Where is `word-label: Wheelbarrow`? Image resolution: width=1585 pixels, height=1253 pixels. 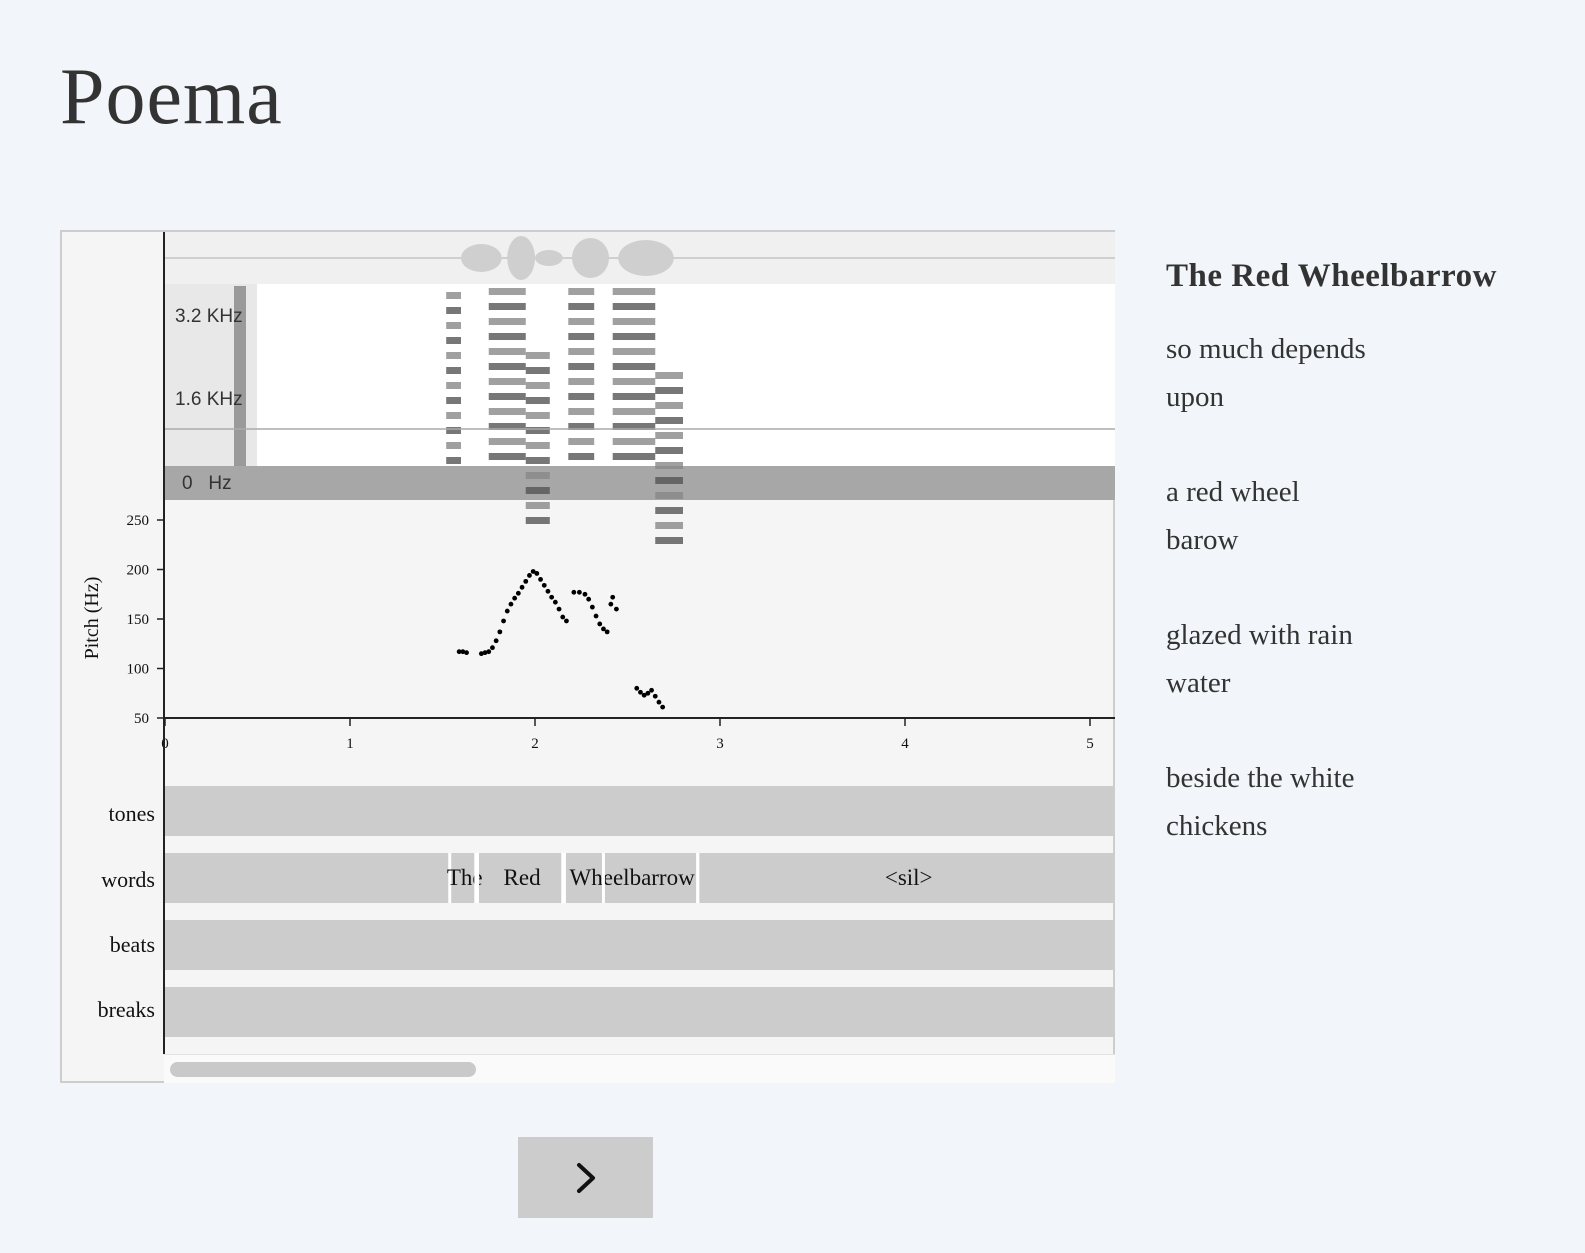 word-label: Wheelbarrow is located at coordinates (633, 877).